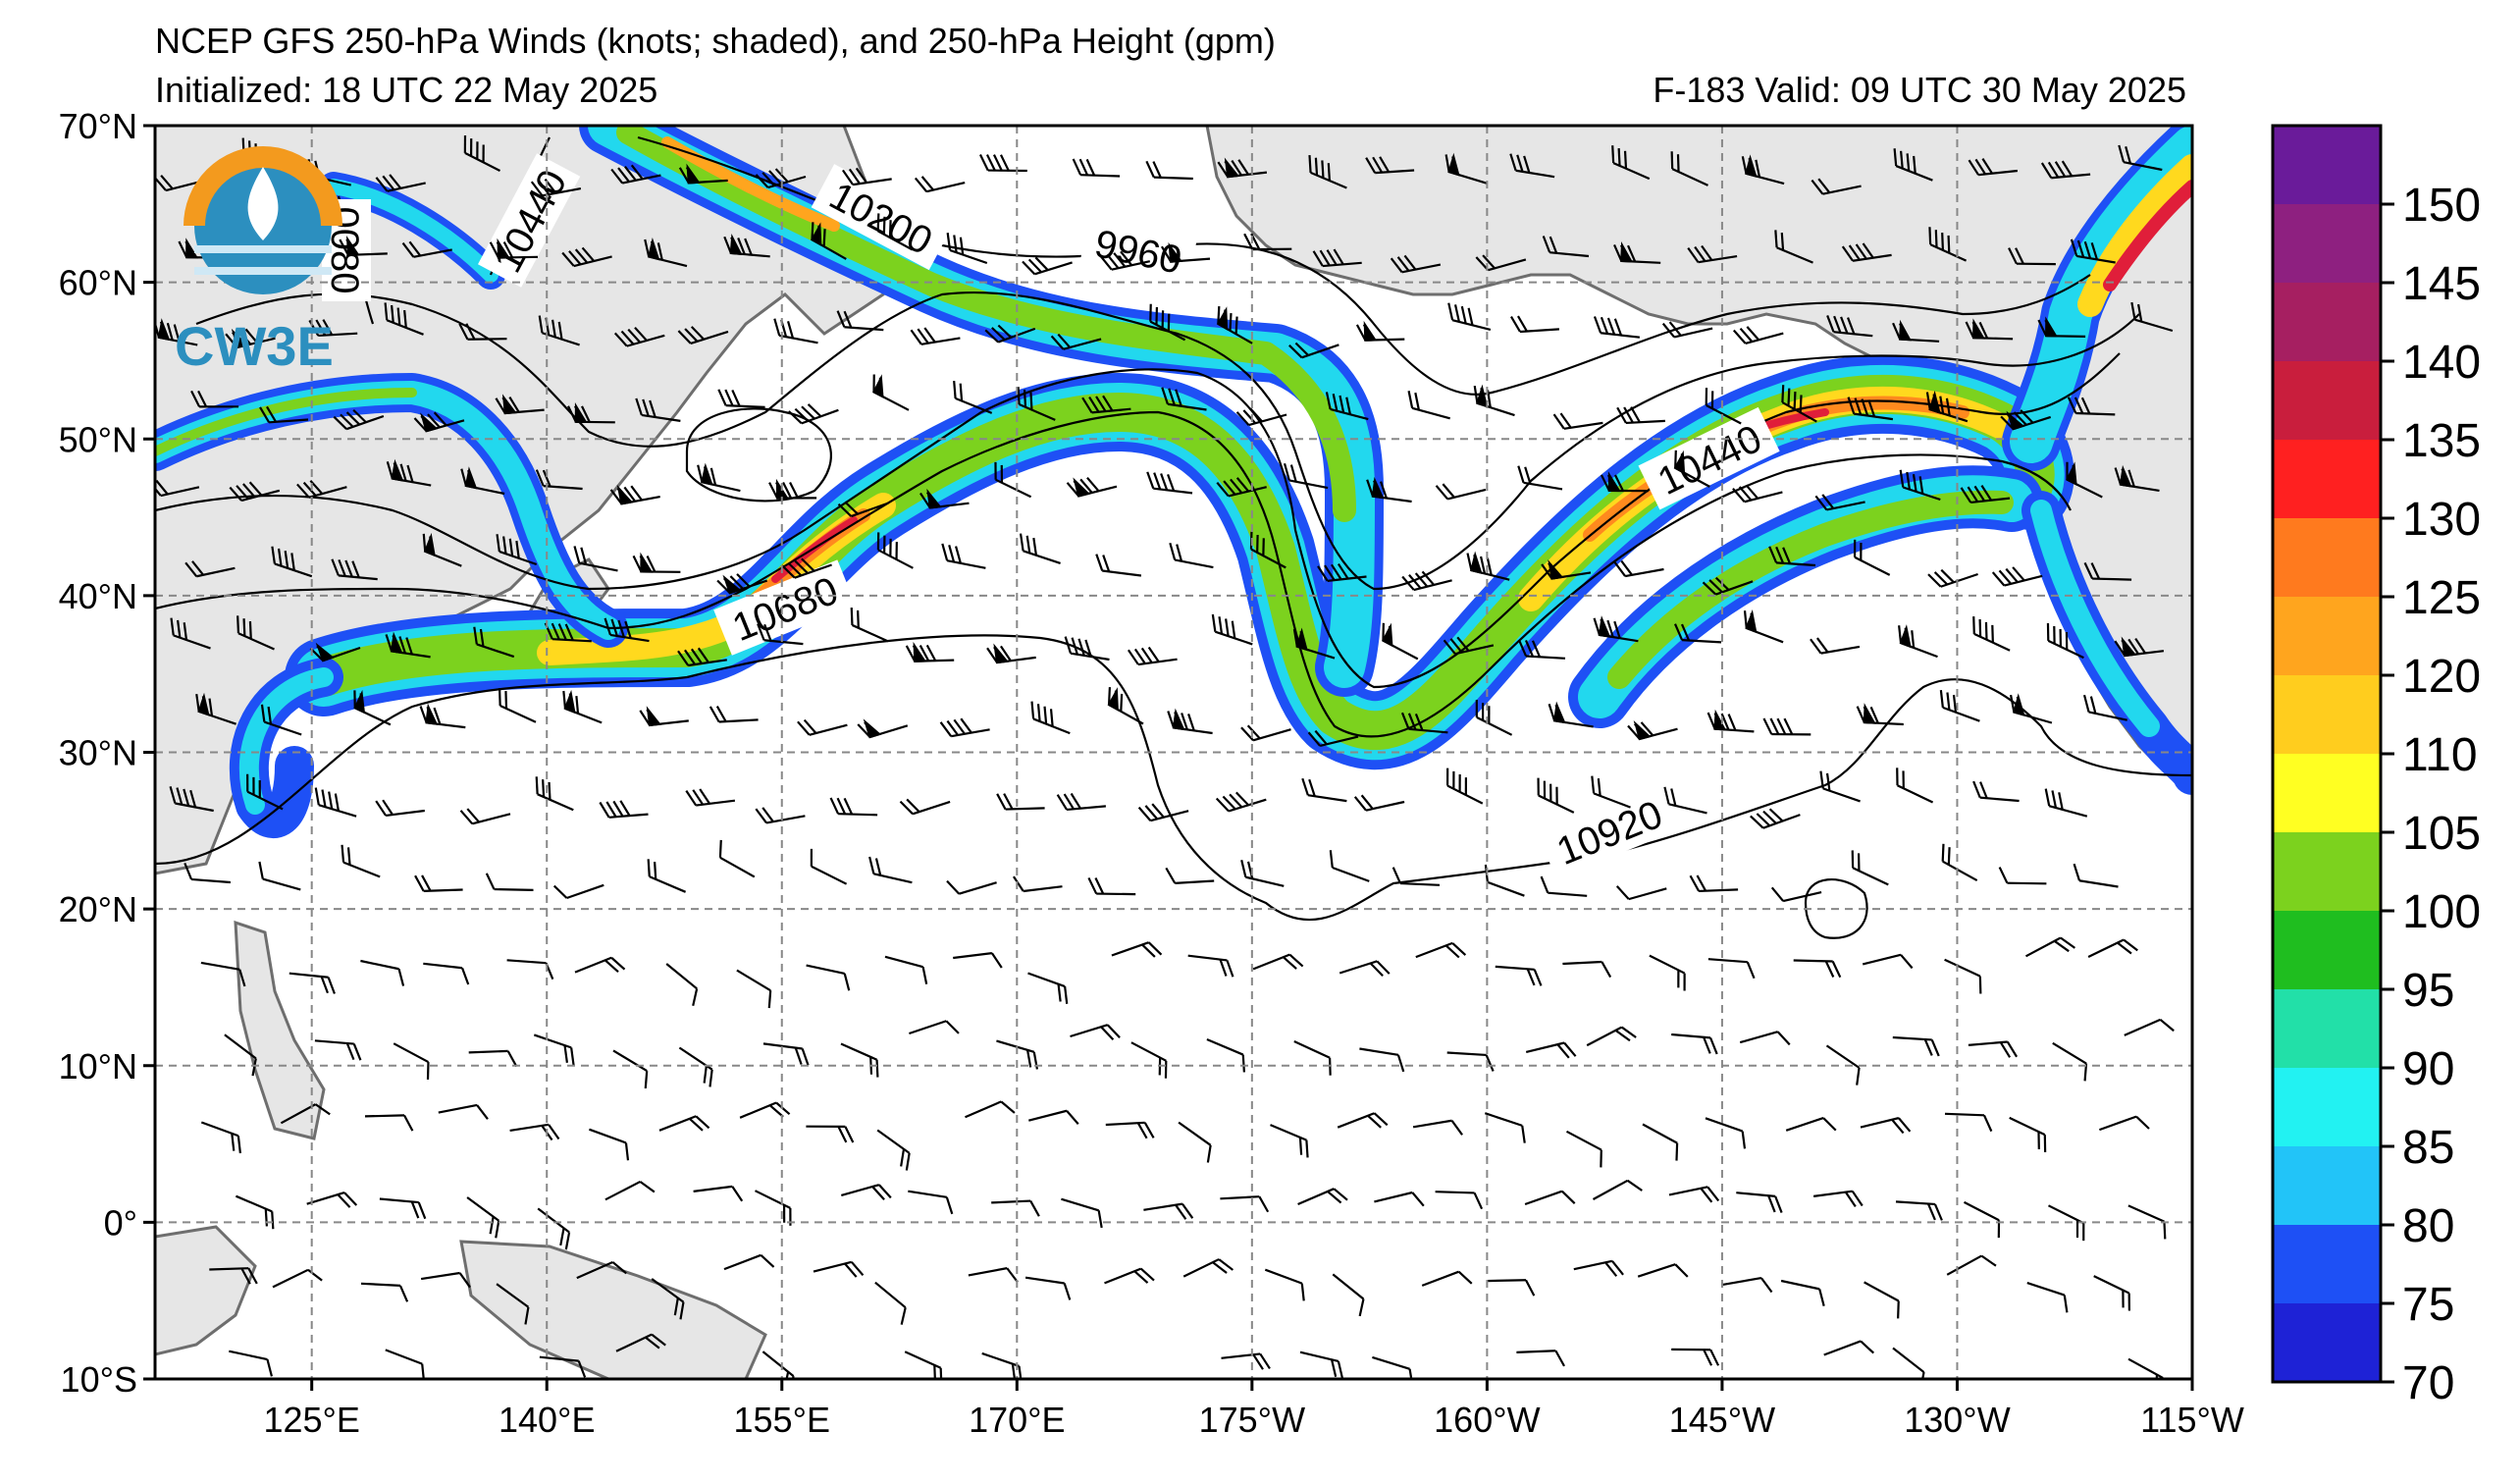 This screenshot has width=2520, height=1483. I want to click on y-tick-label: 60°N, so click(98, 283).